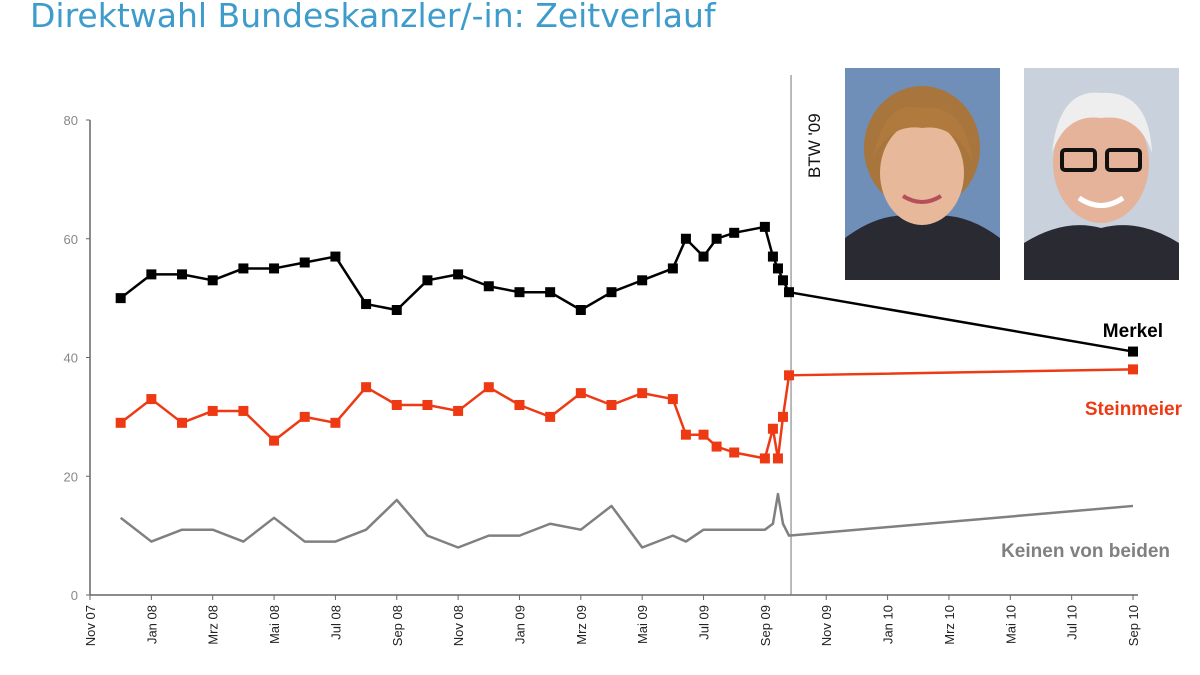  What do you see at coordinates (397, 625) in the screenshot?
I see `x-tick-label: Sep 08` at bounding box center [397, 625].